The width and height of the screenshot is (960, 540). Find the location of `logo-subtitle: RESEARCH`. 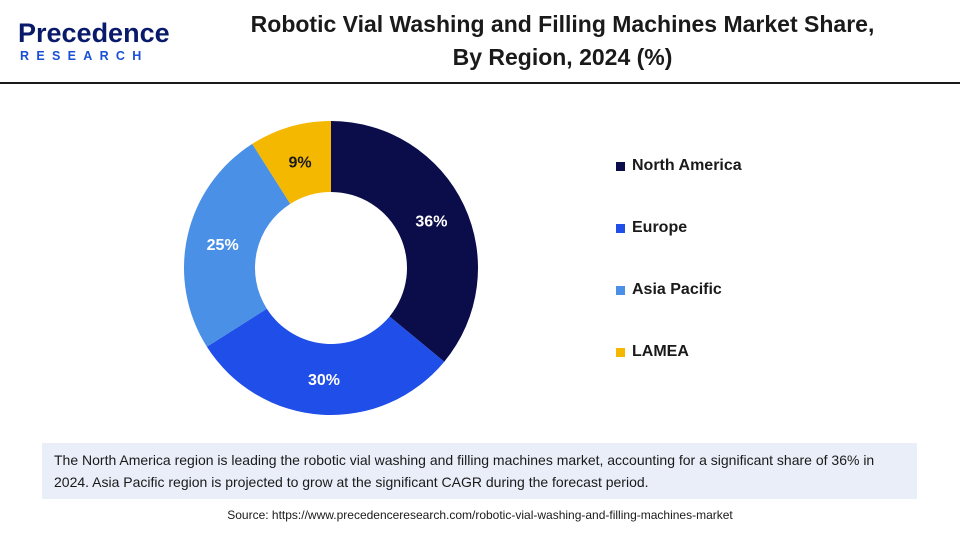

logo-subtitle: RESEARCH is located at coordinates (84, 56).